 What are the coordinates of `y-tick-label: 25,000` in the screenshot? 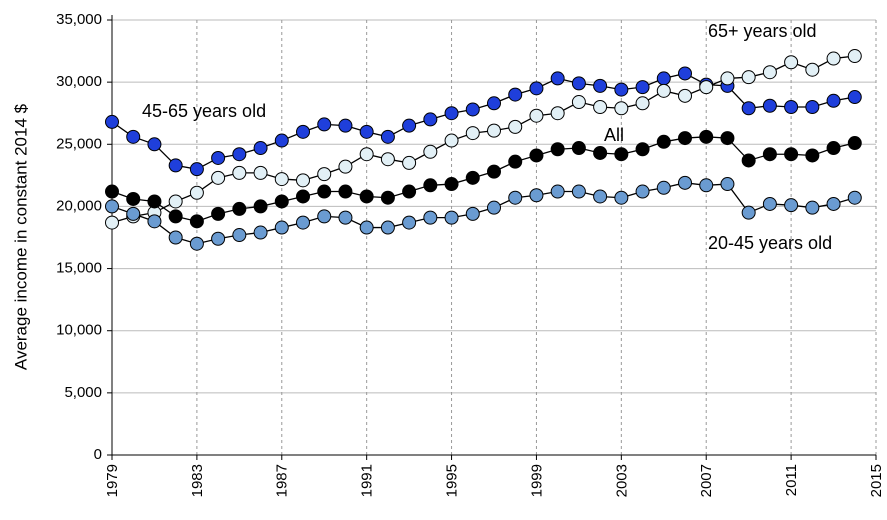 It's located at (79, 143).